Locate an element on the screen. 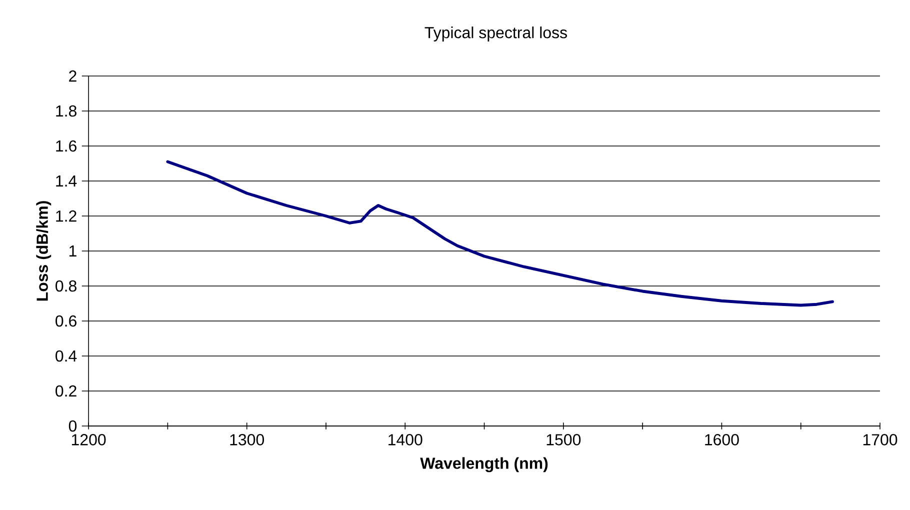  x-tick-label: 1700 is located at coordinates (880, 440).